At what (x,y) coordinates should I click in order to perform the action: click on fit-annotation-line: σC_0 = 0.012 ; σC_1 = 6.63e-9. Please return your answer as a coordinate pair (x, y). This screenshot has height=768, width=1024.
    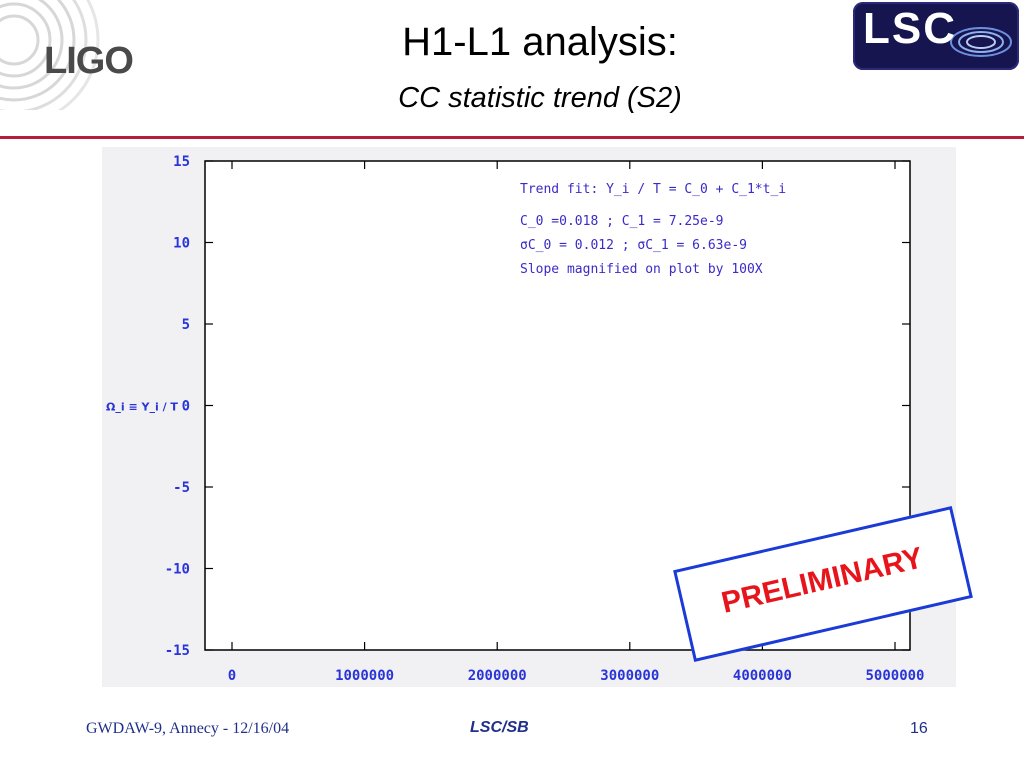
    Looking at the image, I should click on (633, 245).